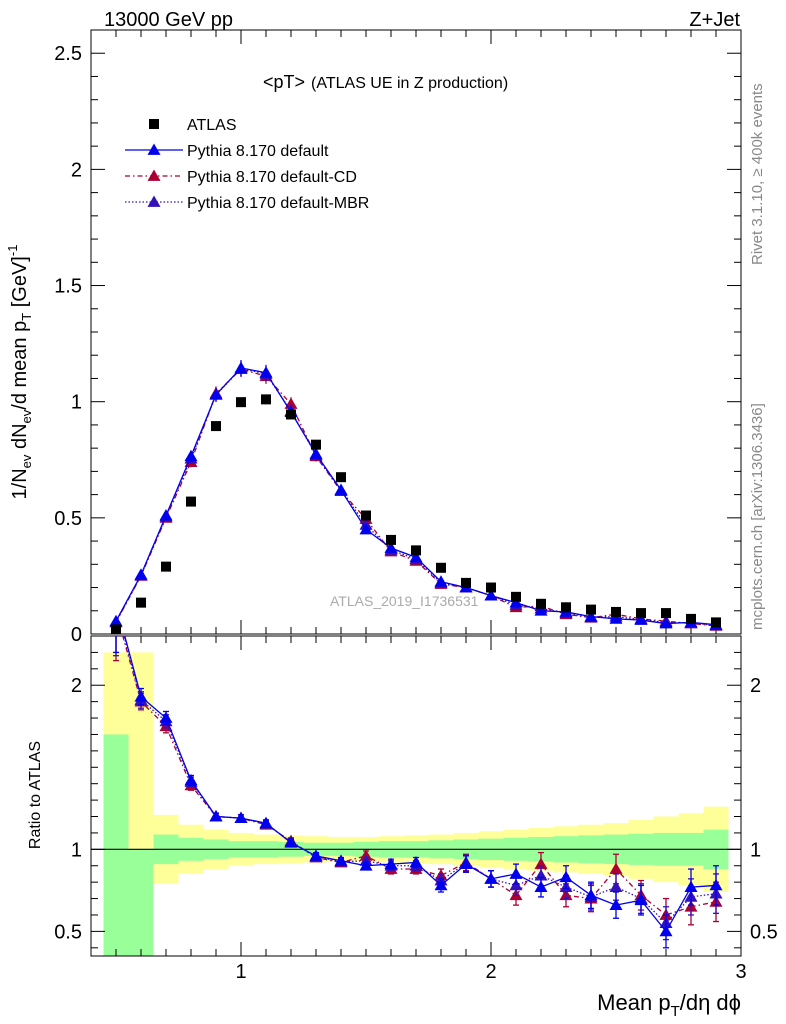  What do you see at coordinates (740, 972) in the screenshot?
I see `x-tick-label: 3` at bounding box center [740, 972].